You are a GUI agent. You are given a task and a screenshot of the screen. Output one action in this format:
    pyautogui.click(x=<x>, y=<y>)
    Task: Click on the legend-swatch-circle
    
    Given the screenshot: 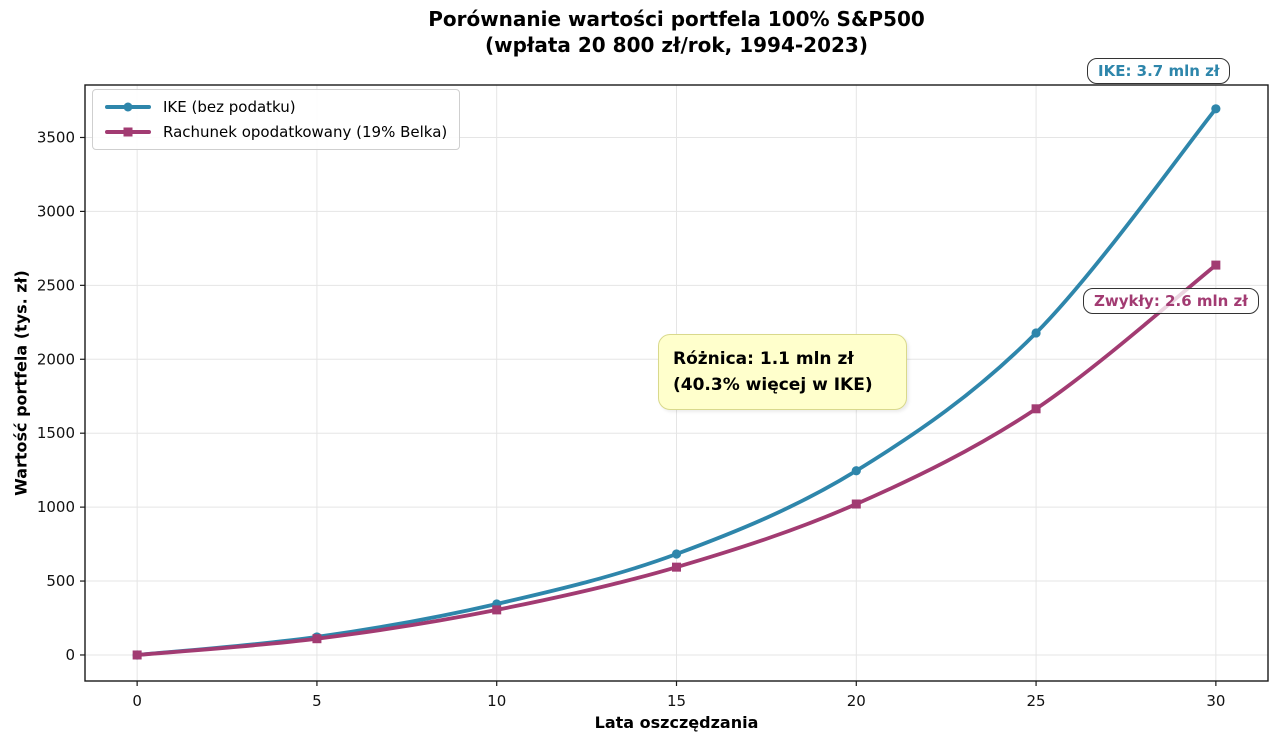 What is the action you would take?
    pyautogui.click(x=128, y=107)
    